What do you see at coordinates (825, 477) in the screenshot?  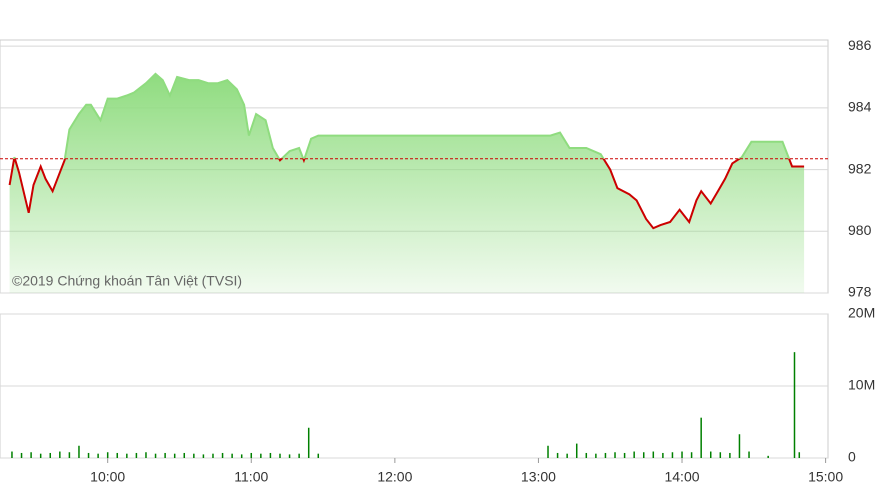 I see `x-tick-label: 15:00` at bounding box center [825, 477].